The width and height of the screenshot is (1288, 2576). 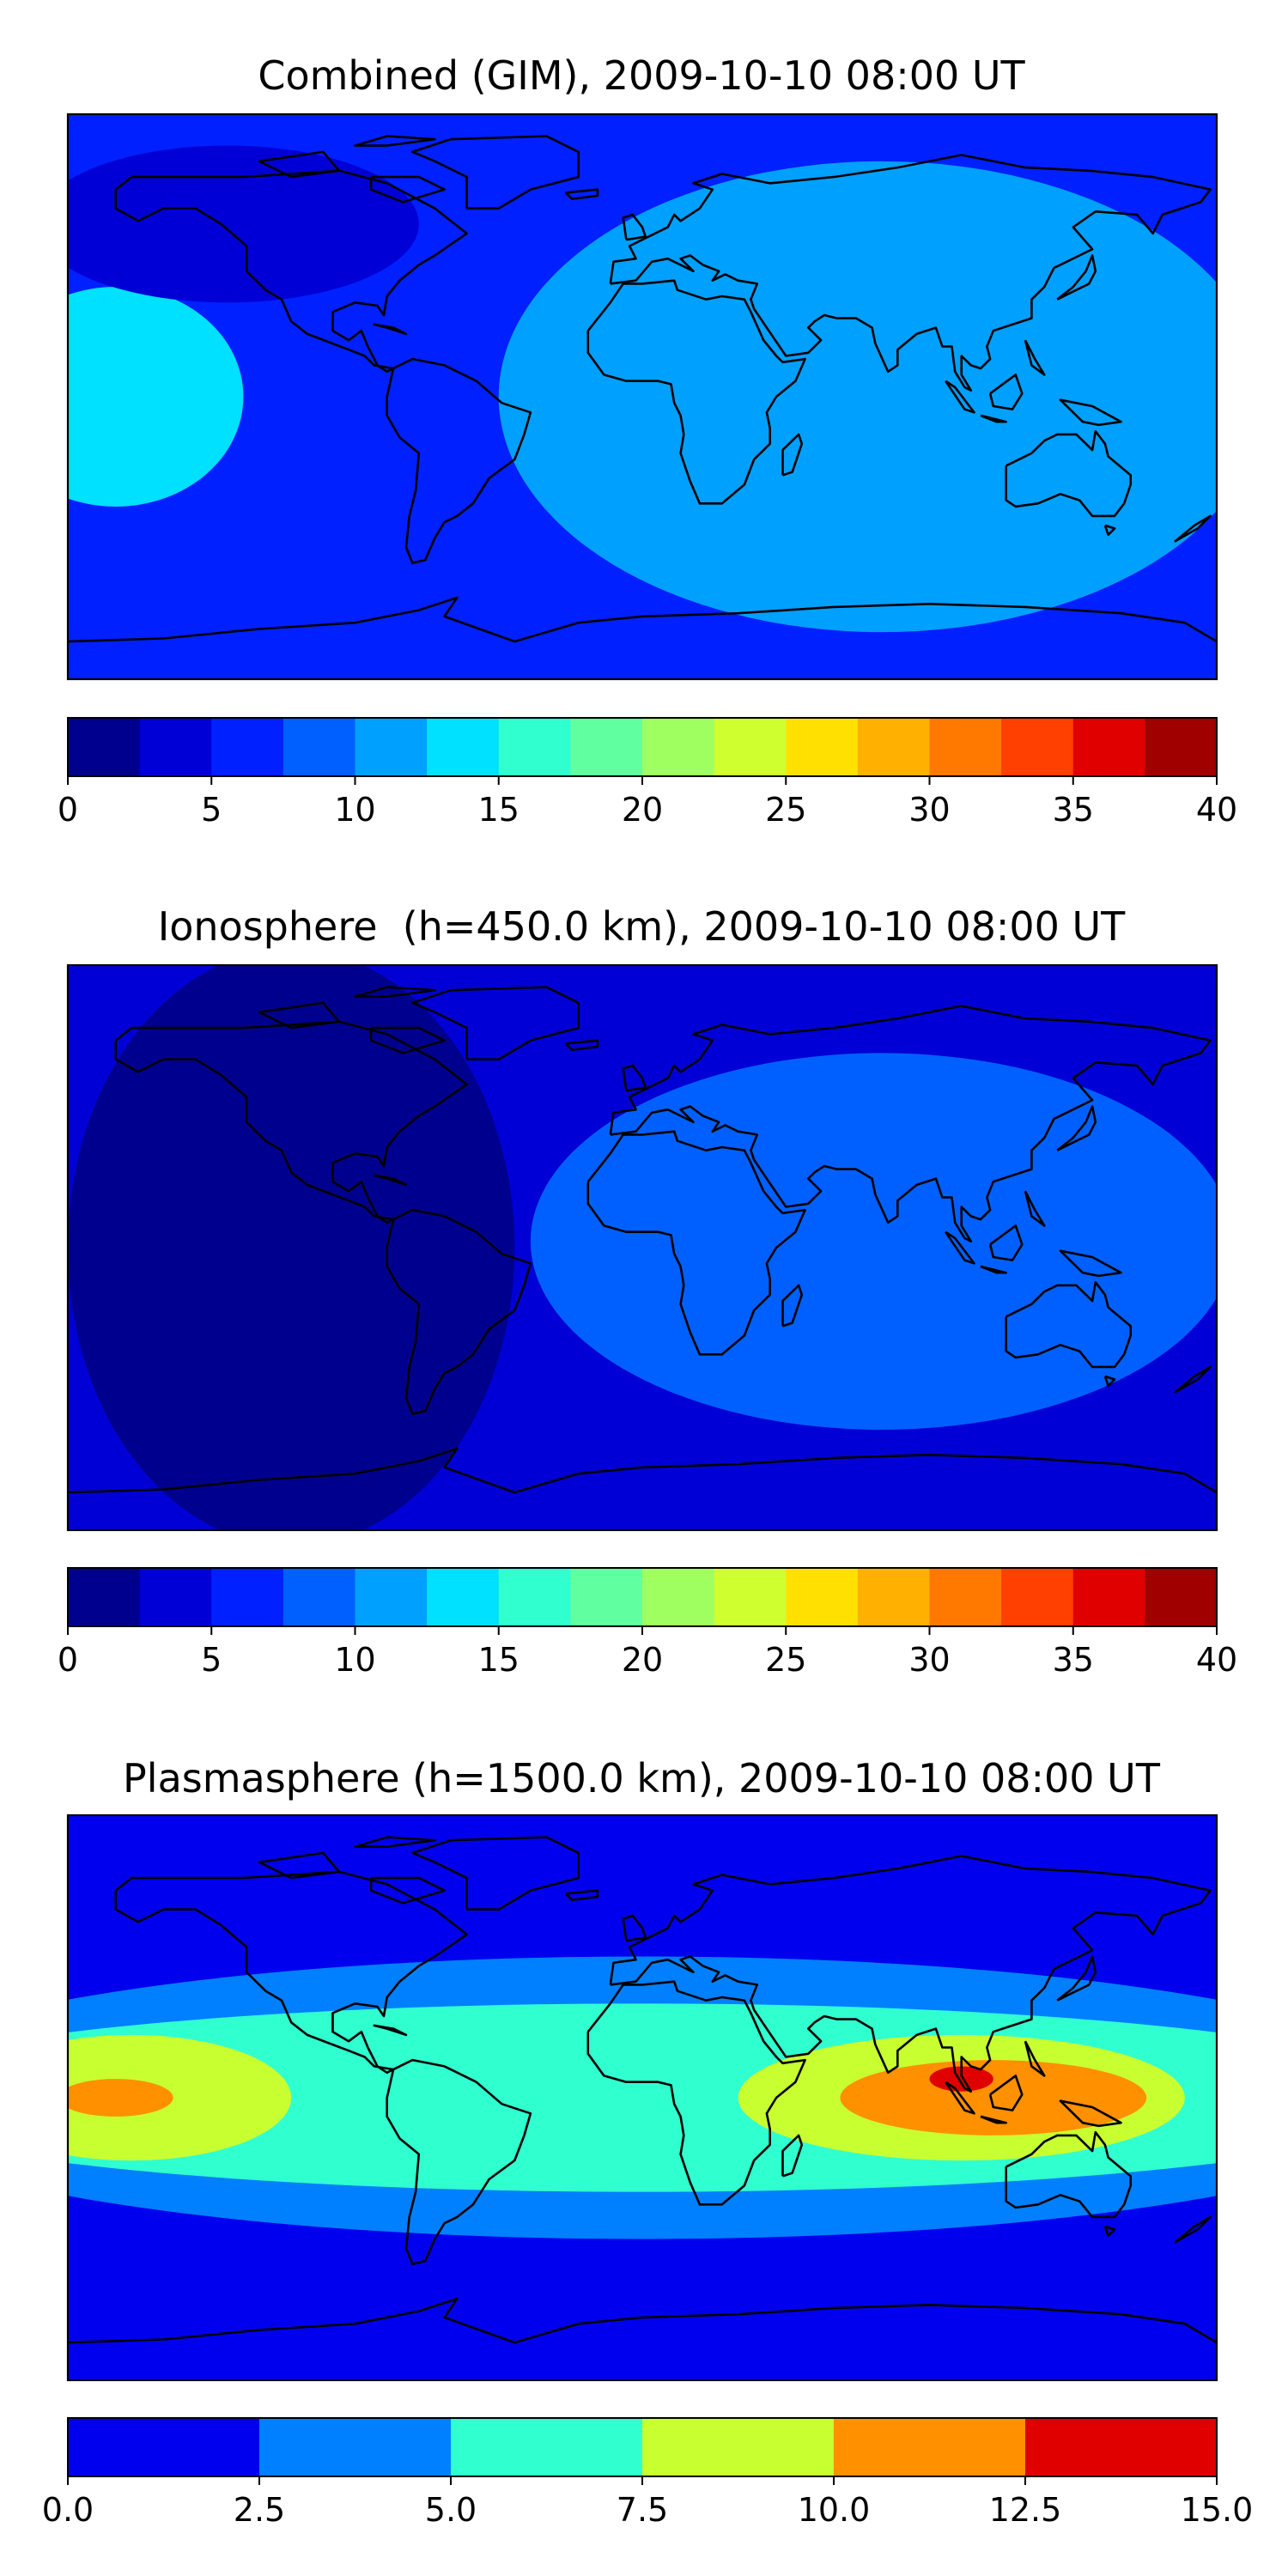 I want to click on colorbar-tick-label: 35, so click(x=1074, y=1660).